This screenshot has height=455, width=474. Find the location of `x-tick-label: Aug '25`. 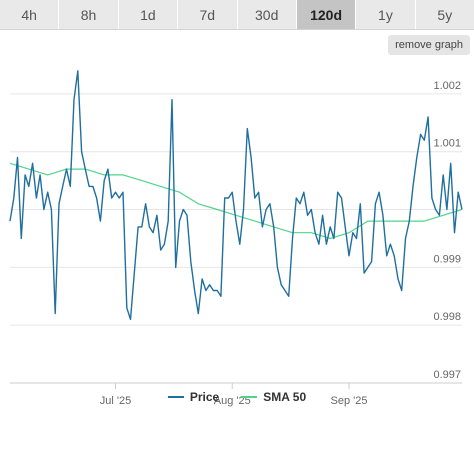

x-tick-label: Aug '25 is located at coordinates (232, 401).